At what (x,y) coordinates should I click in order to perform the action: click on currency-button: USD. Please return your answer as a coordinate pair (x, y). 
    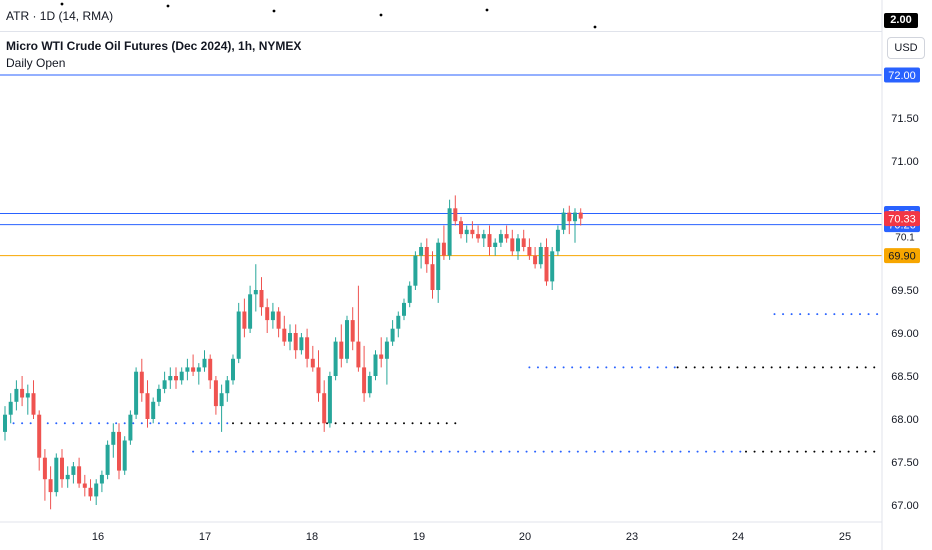
    Looking at the image, I should click on (906, 48).